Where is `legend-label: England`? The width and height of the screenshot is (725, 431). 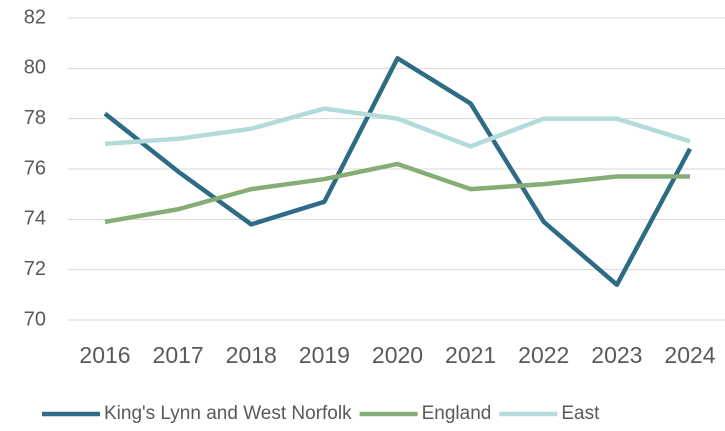 legend-label: England is located at coordinates (457, 413).